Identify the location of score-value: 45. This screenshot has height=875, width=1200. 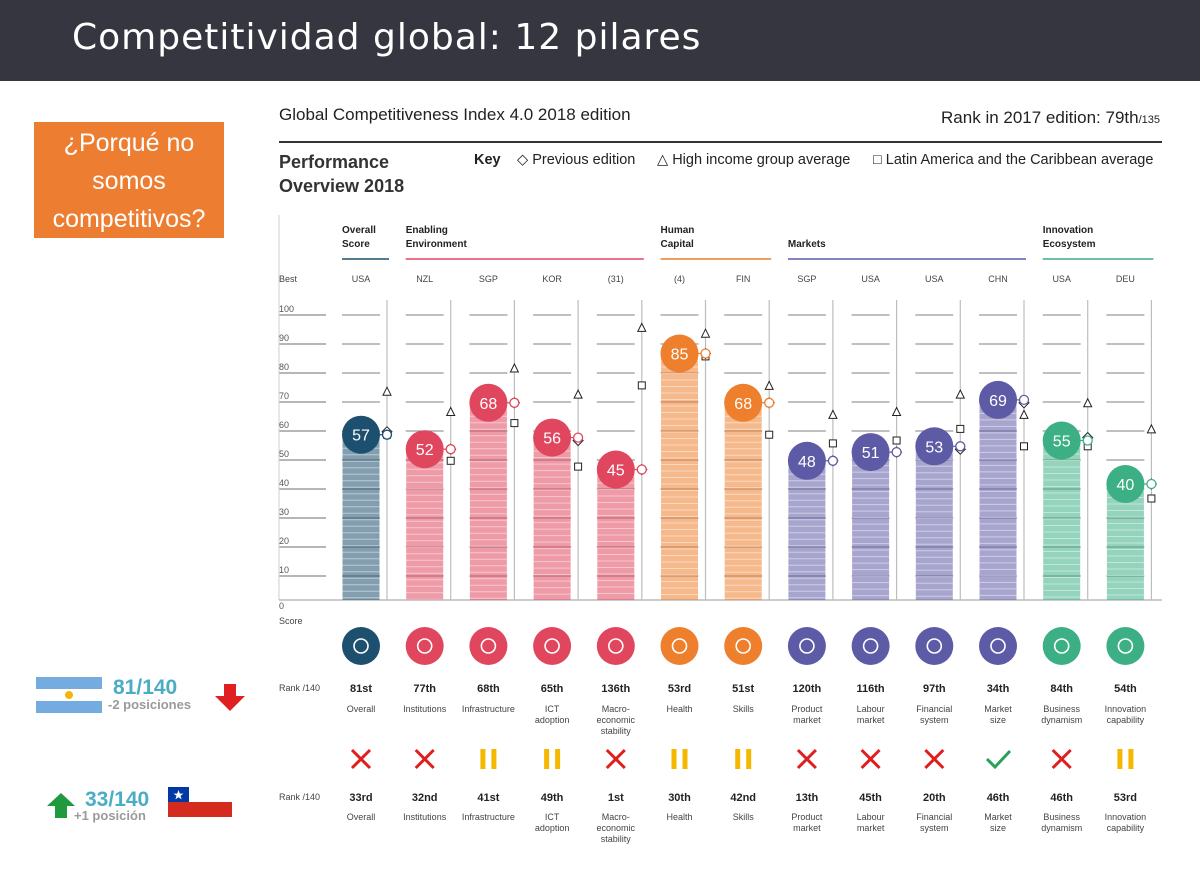
(616, 471).